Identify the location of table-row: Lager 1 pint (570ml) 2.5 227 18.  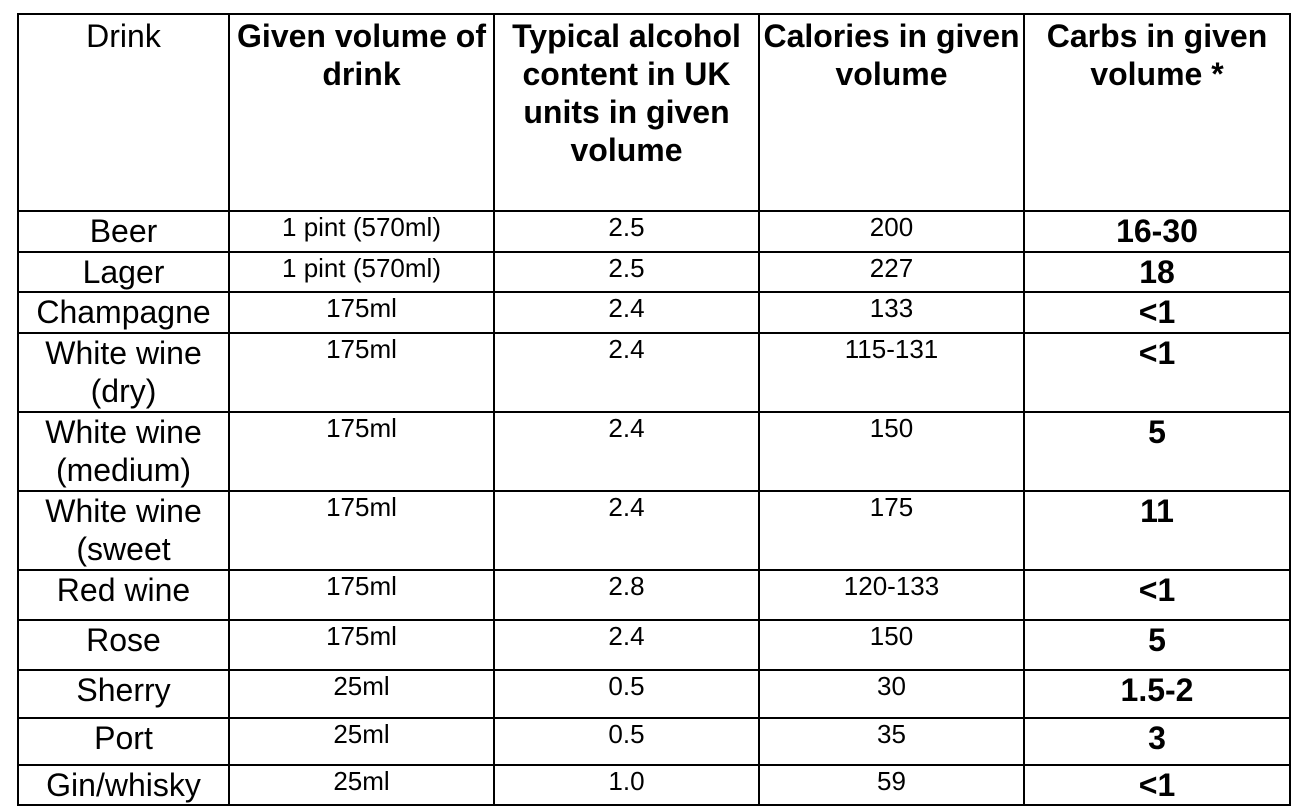
(654, 272).